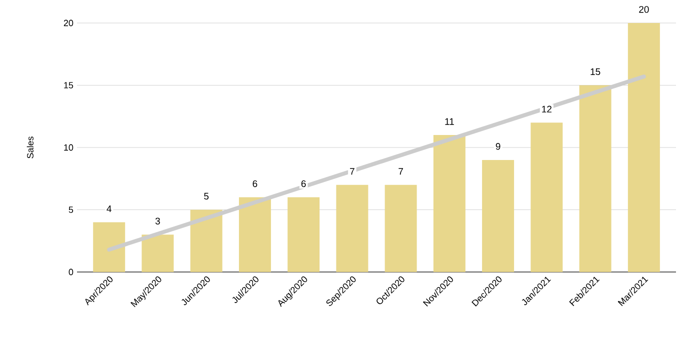 The width and height of the screenshot is (693, 338). Describe the element at coordinates (69, 85) in the screenshot. I see `y-tick-label: 15` at that location.